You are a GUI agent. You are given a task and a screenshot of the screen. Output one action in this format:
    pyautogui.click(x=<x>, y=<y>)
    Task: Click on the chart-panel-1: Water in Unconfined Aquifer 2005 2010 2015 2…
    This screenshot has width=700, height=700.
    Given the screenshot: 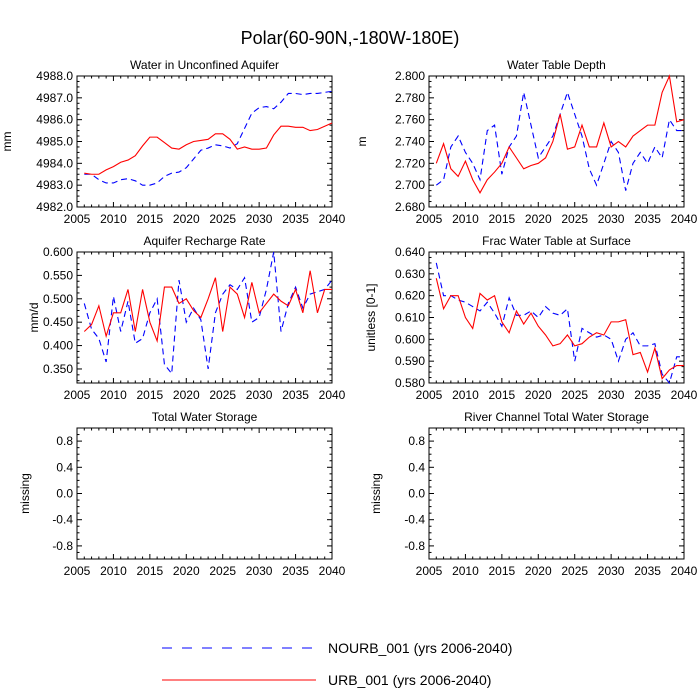 What is the action you would take?
    pyautogui.click(x=173, y=142)
    